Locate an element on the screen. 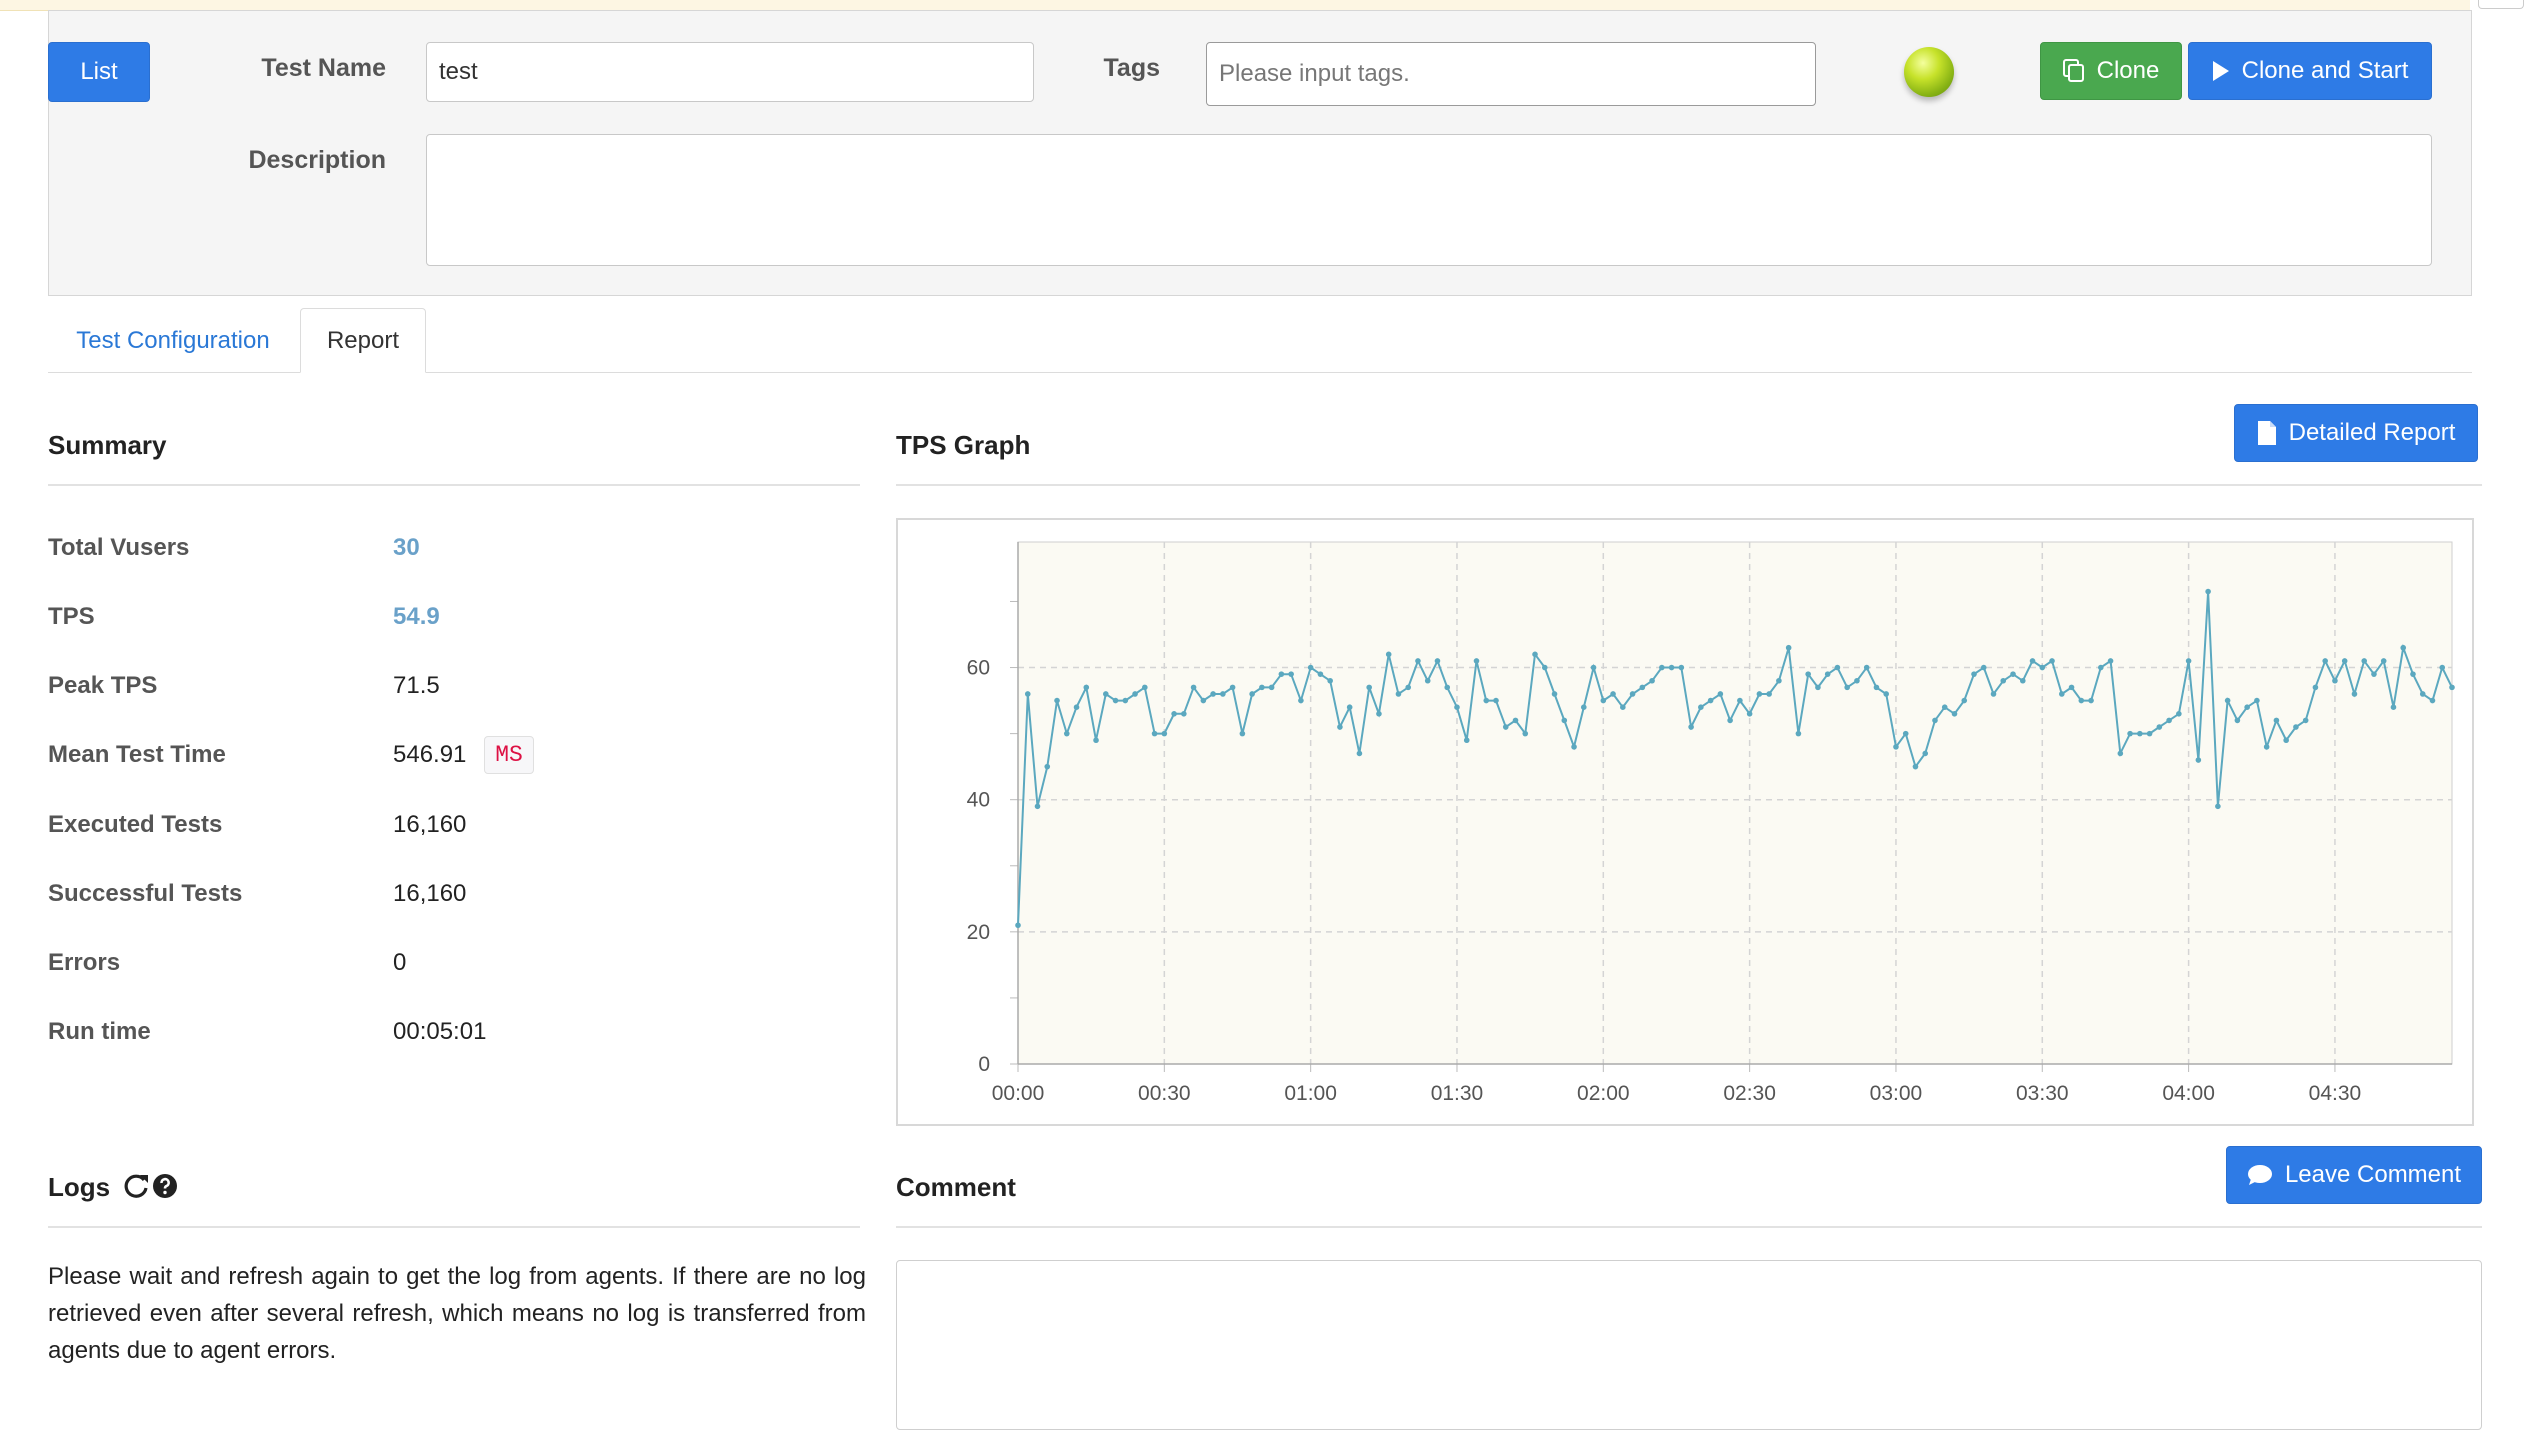 Image resolution: width=2538 pixels, height=1430 pixels. detailed-report-button: Detailed Report is located at coordinates (2356, 433).